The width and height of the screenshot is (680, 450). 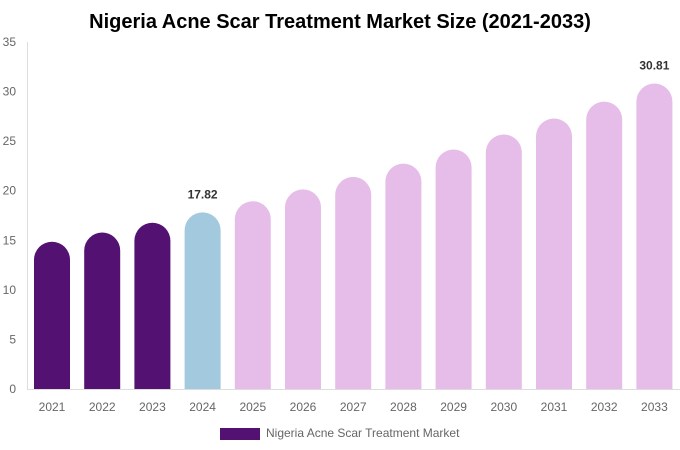 I want to click on x-tick-label: 2027, so click(x=353, y=407).